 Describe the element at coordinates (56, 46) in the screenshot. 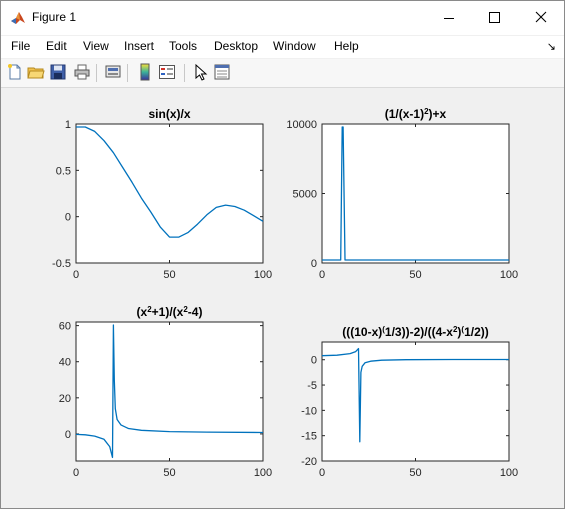

I see `menu-edit: Edit` at that location.